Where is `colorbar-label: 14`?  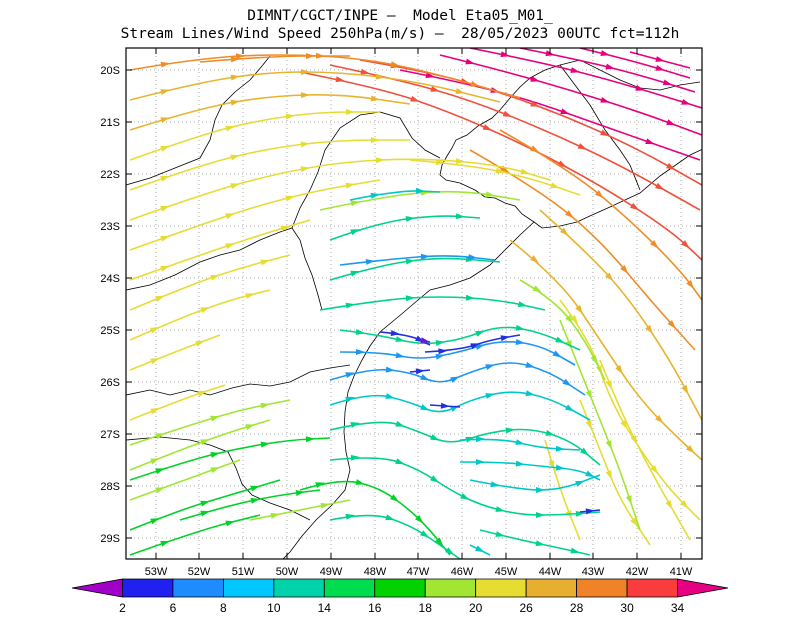
colorbar-label: 14 is located at coordinates (325, 608).